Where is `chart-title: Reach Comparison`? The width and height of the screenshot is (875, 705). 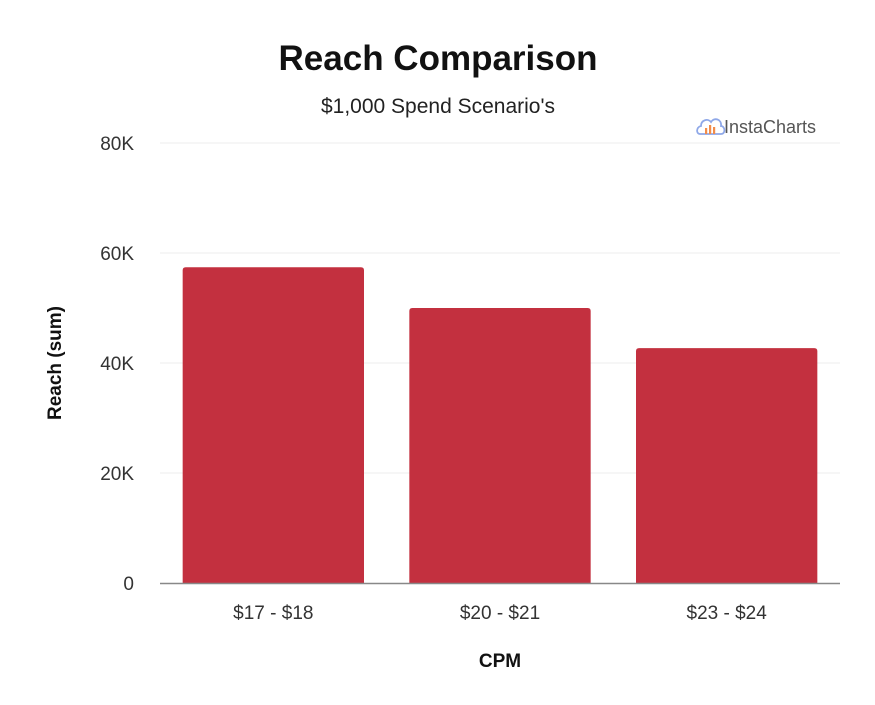
chart-title: Reach Comparison is located at coordinates (438, 58).